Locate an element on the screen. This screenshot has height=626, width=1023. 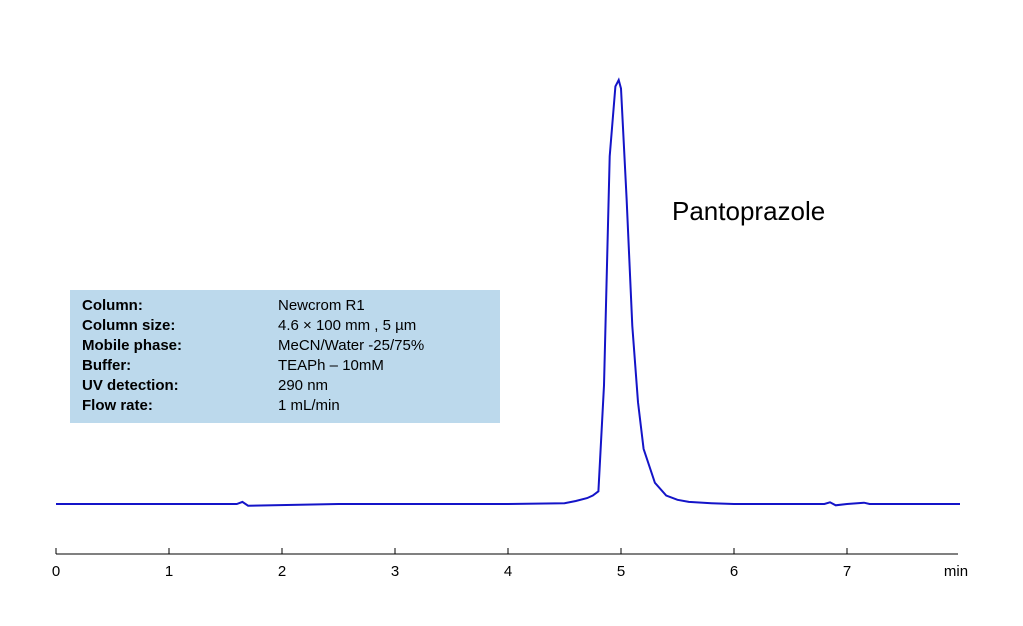
x-tick-label: 6 is located at coordinates (734, 571).